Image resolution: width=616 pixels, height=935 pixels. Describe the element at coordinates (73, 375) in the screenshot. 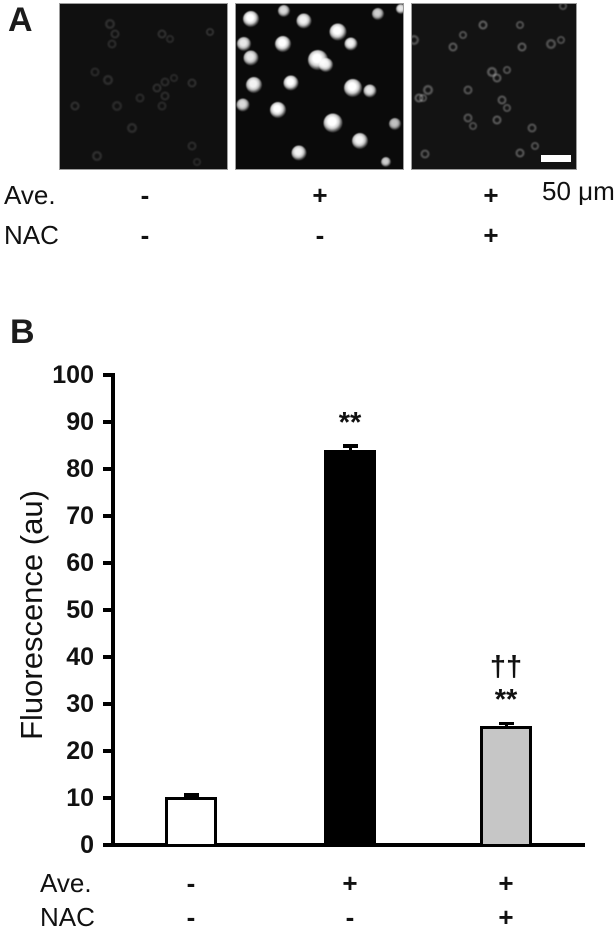

I see `y-tick-label-100: 100` at that location.